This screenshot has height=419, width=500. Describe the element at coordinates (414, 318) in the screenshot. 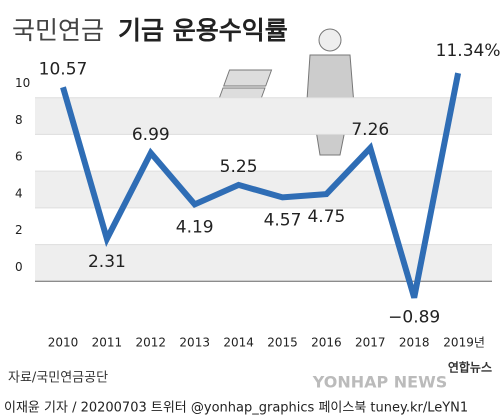

I see `value-label: −0.89` at that location.